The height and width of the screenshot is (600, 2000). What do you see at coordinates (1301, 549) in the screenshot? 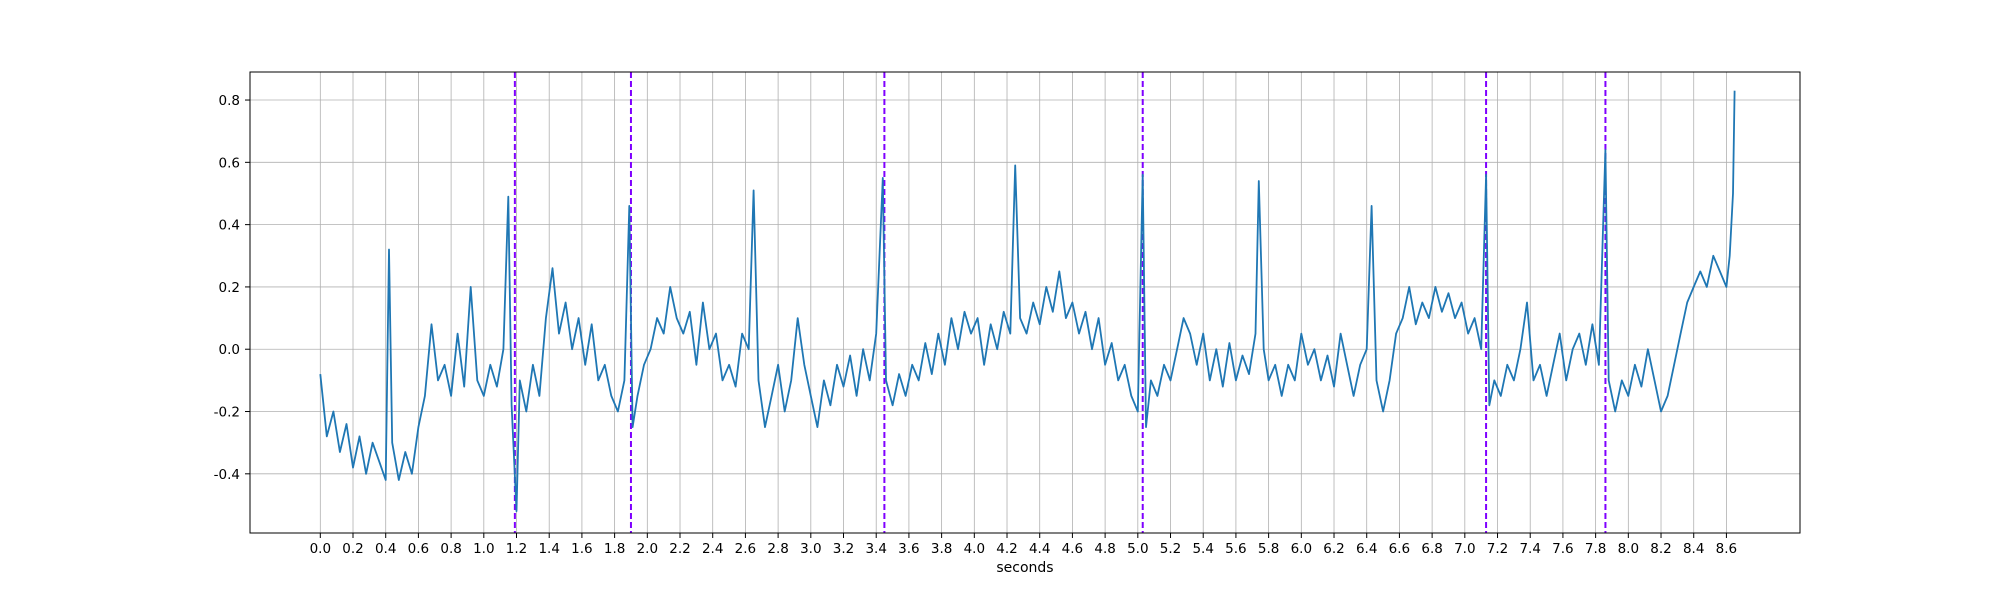
I see `x-tick-label: 6.0` at bounding box center [1301, 549].